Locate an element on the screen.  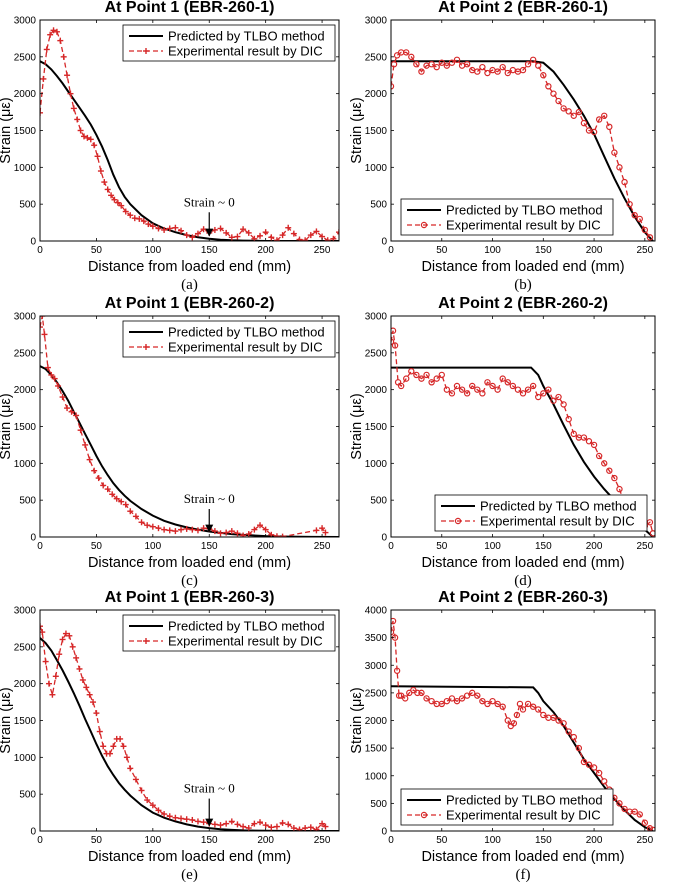
x-axis-label: Distance from loaded end (mm) is located at coordinates (522, 267).